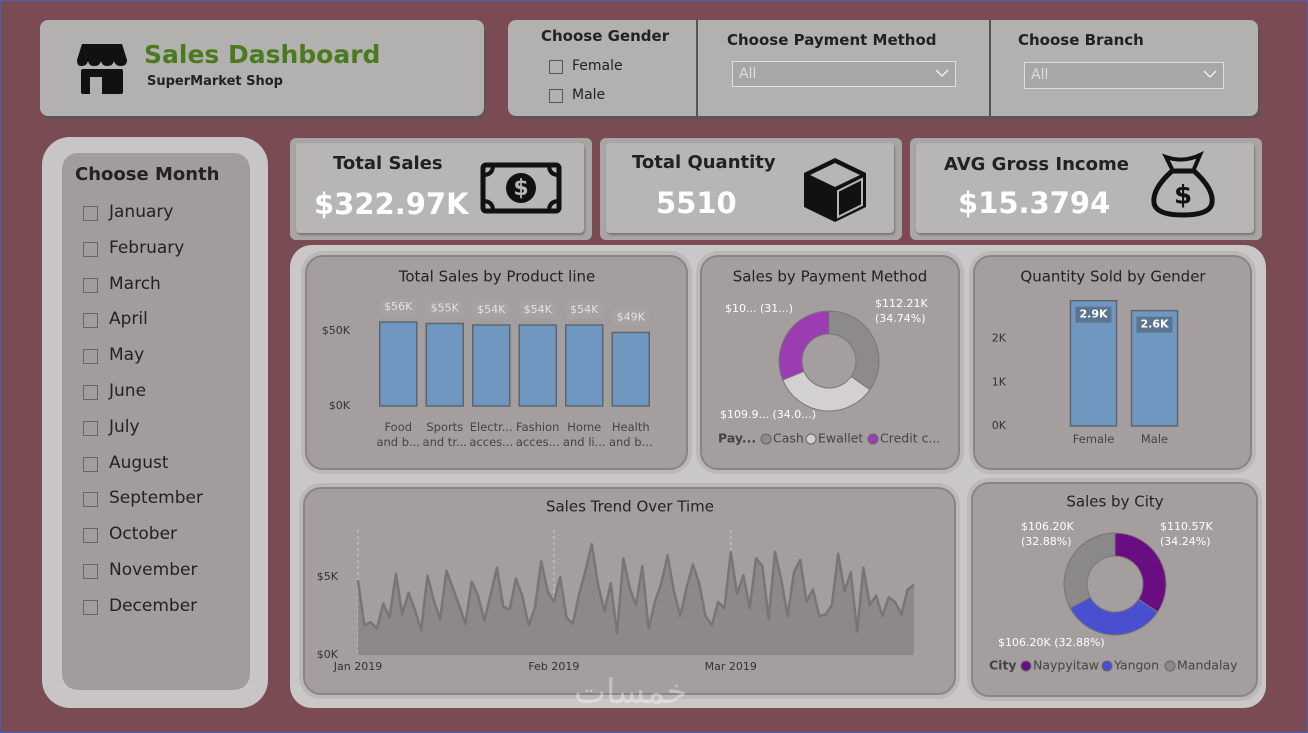 Image resolution: width=1308 pixels, height=733 pixels. What do you see at coordinates (597, 66) in the screenshot?
I see `option-label: Female` at bounding box center [597, 66].